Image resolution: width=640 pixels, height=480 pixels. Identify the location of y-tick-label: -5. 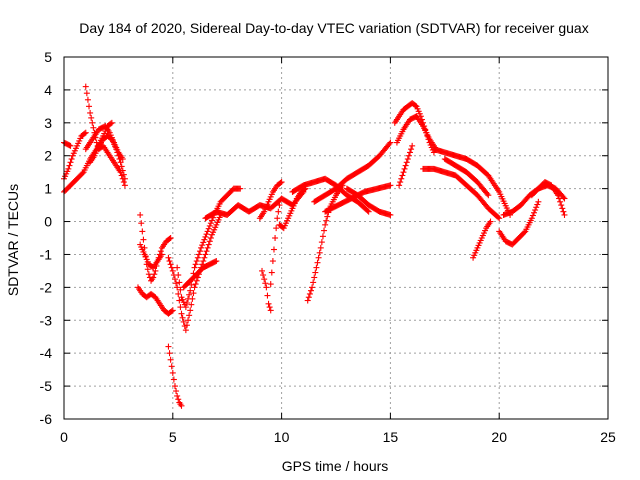
(46, 386).